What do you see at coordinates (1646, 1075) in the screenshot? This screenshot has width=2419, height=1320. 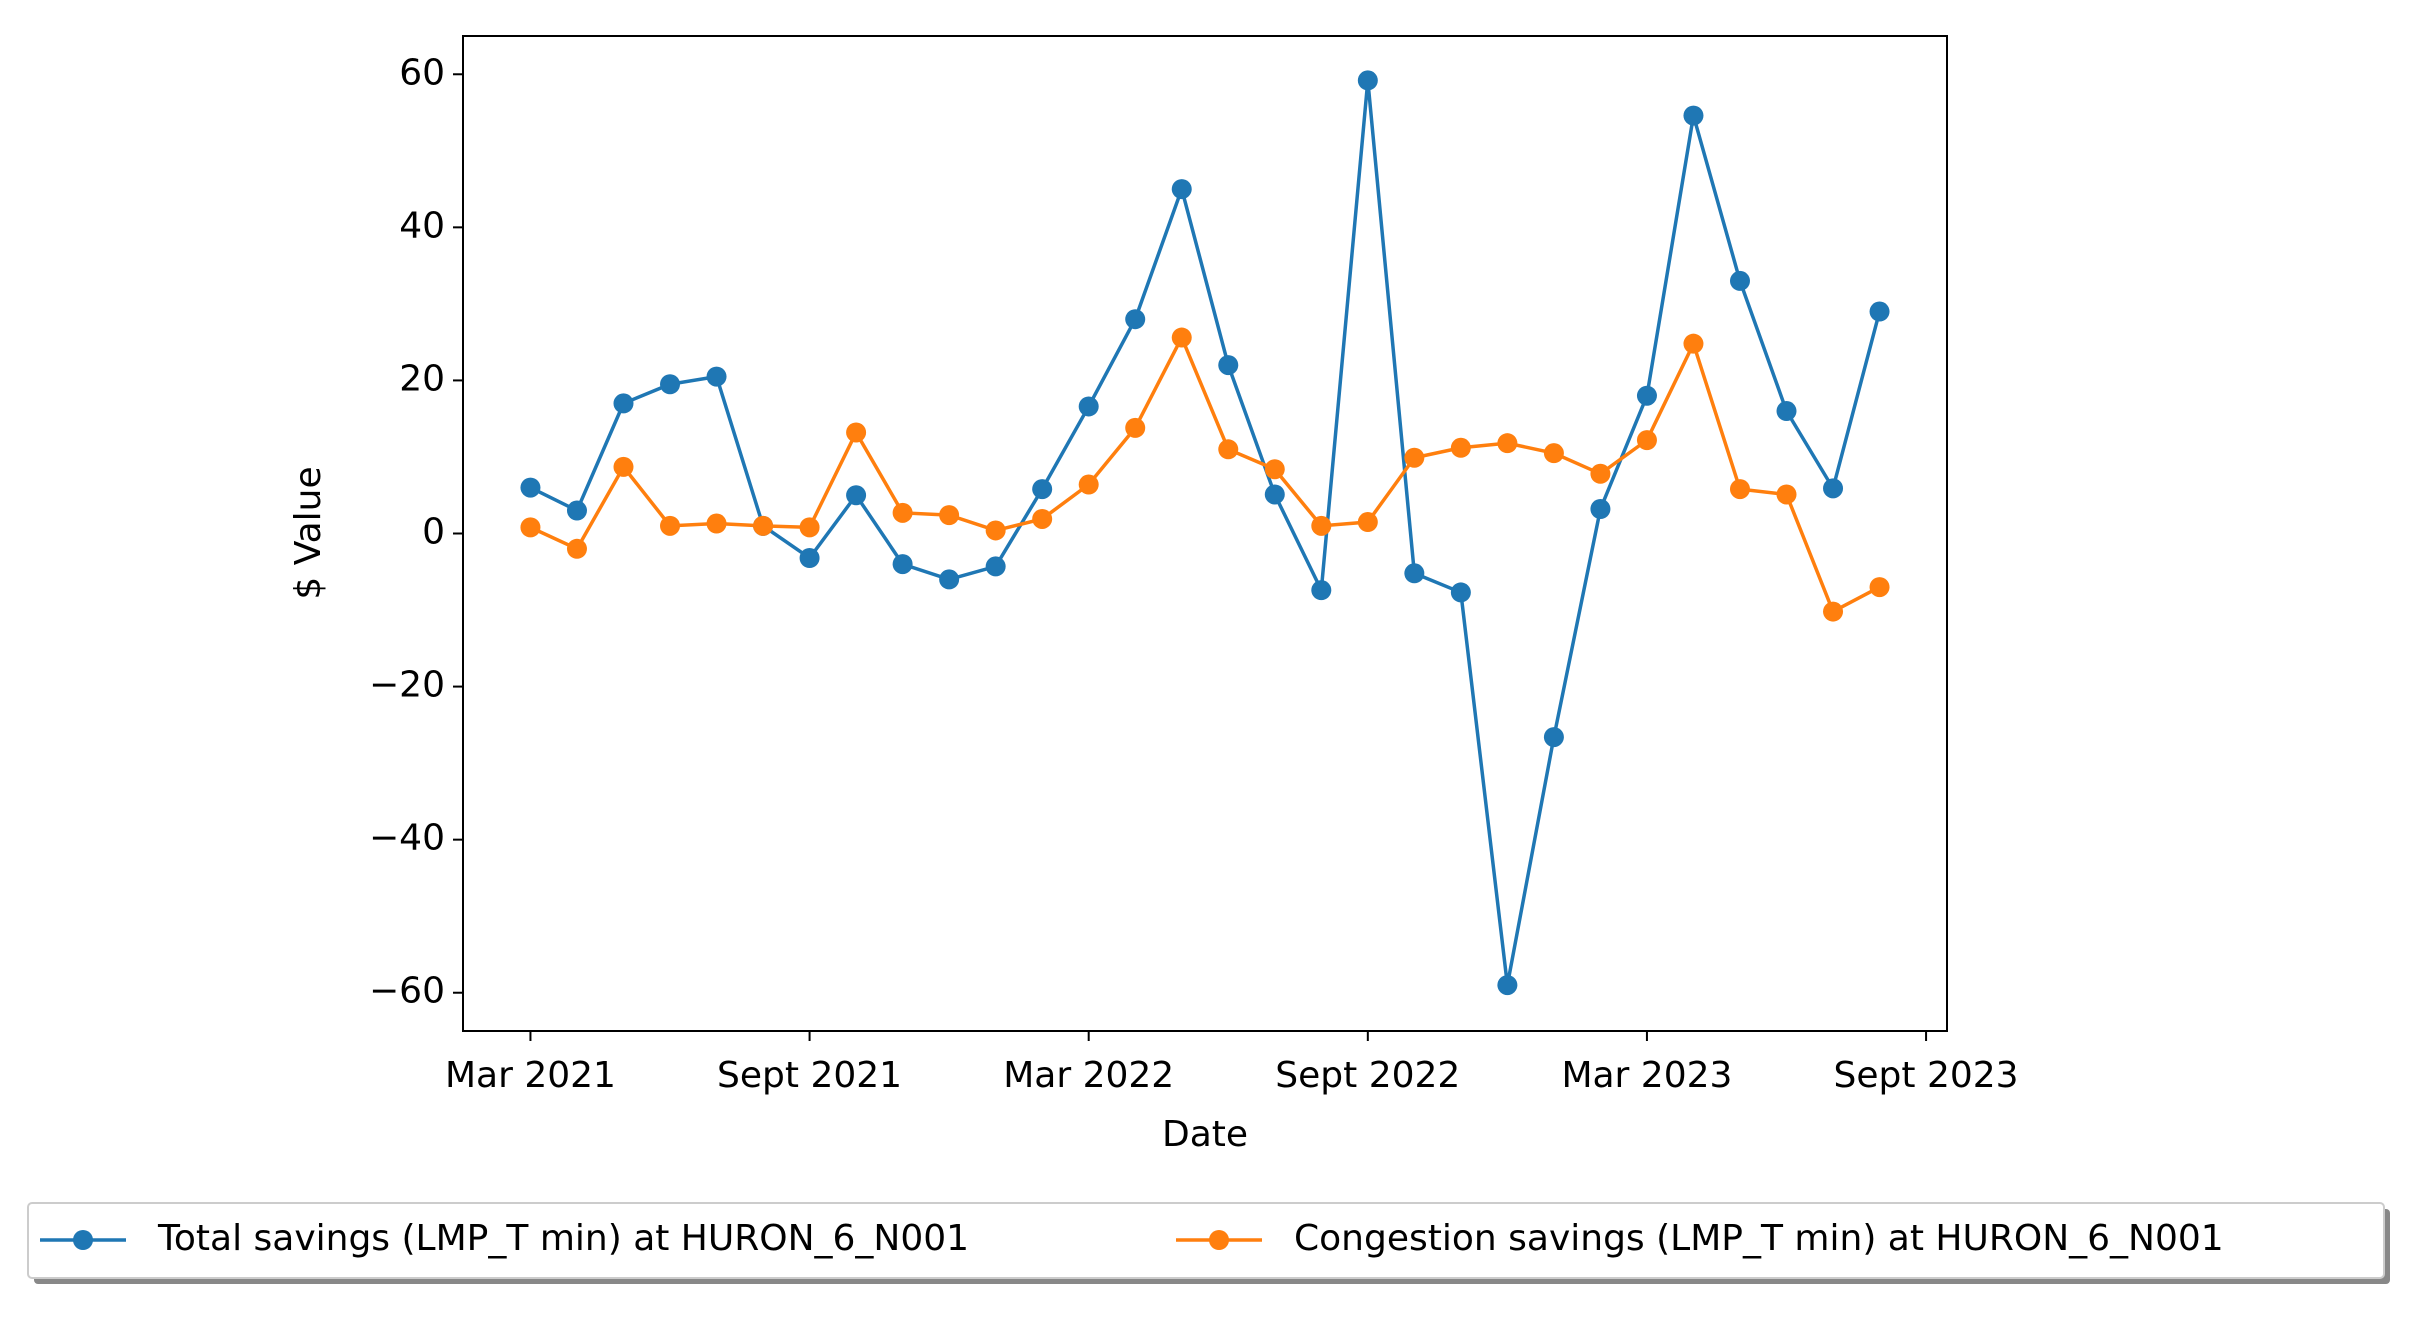 I see `x-tick-label: Mar 2023` at bounding box center [1646, 1075].